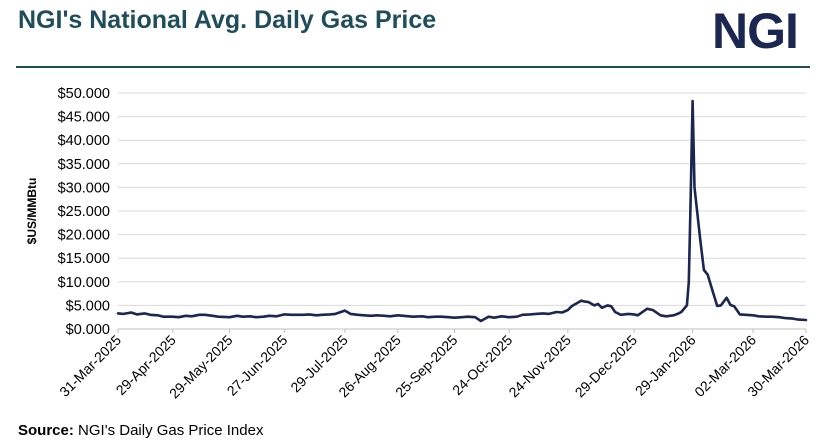 This screenshot has height=447, width=828. Describe the element at coordinates (84, 236) in the screenshot. I see `y-tick-label: $20.000` at that location.